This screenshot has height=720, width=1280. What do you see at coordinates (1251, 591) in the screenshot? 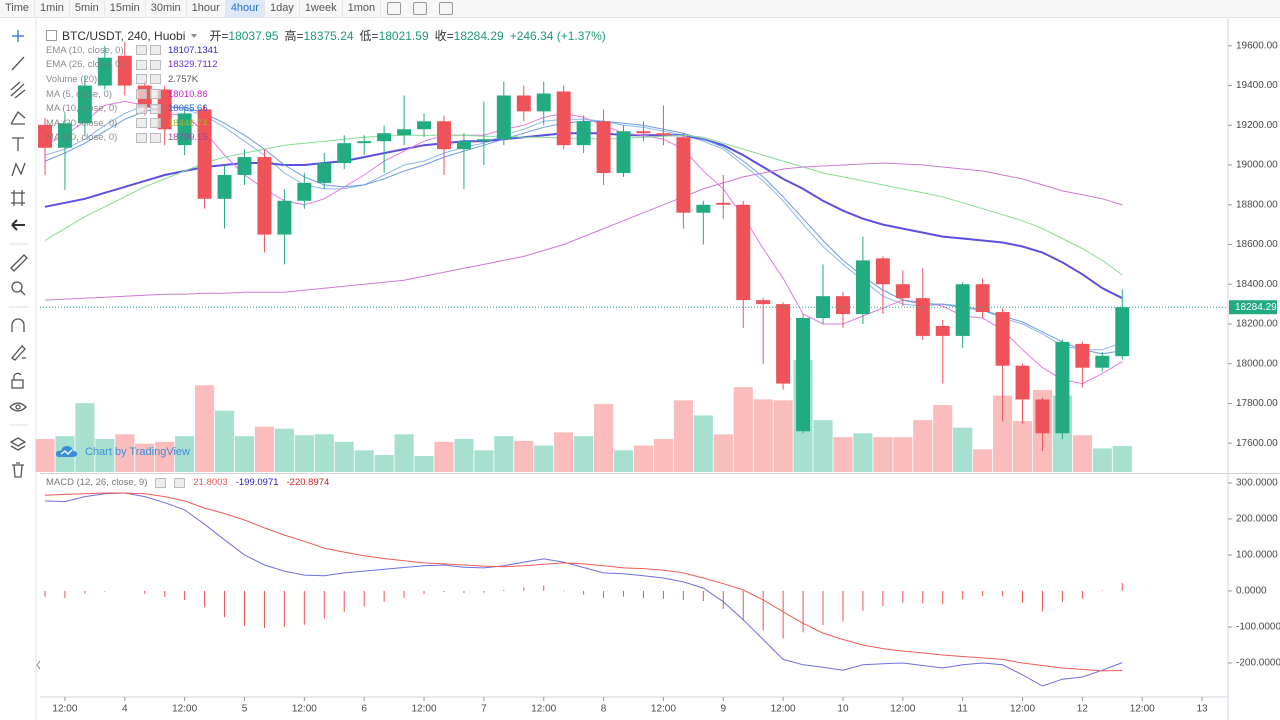
I see `y-tick-label: 0.0000` at bounding box center [1251, 591].